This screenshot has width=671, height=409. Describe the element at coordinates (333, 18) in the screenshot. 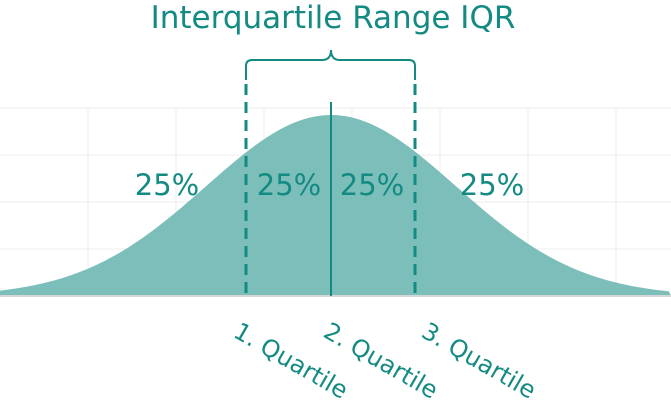

I see `diagram-title: Interquartile Range IQR` at that location.